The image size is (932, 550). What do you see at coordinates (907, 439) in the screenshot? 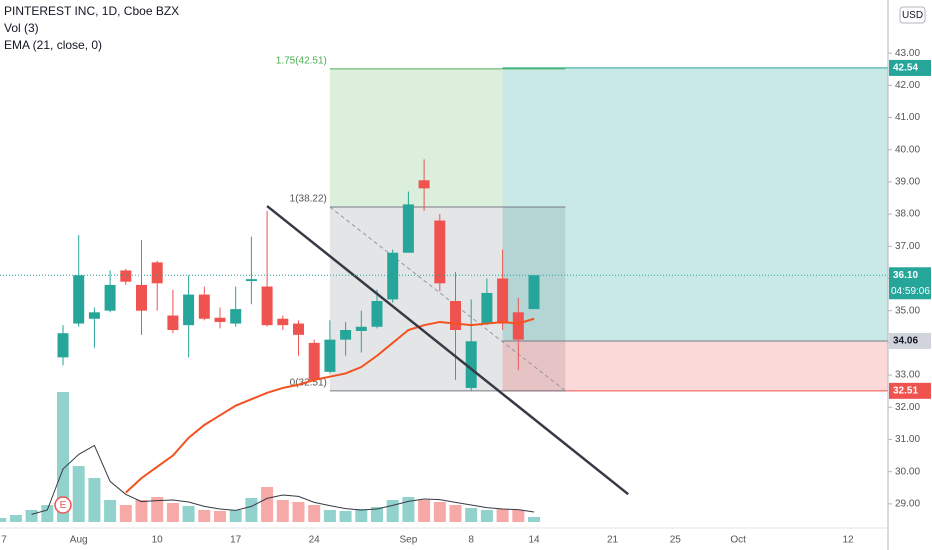
I see `y-tick-label: 31.00` at bounding box center [907, 439].